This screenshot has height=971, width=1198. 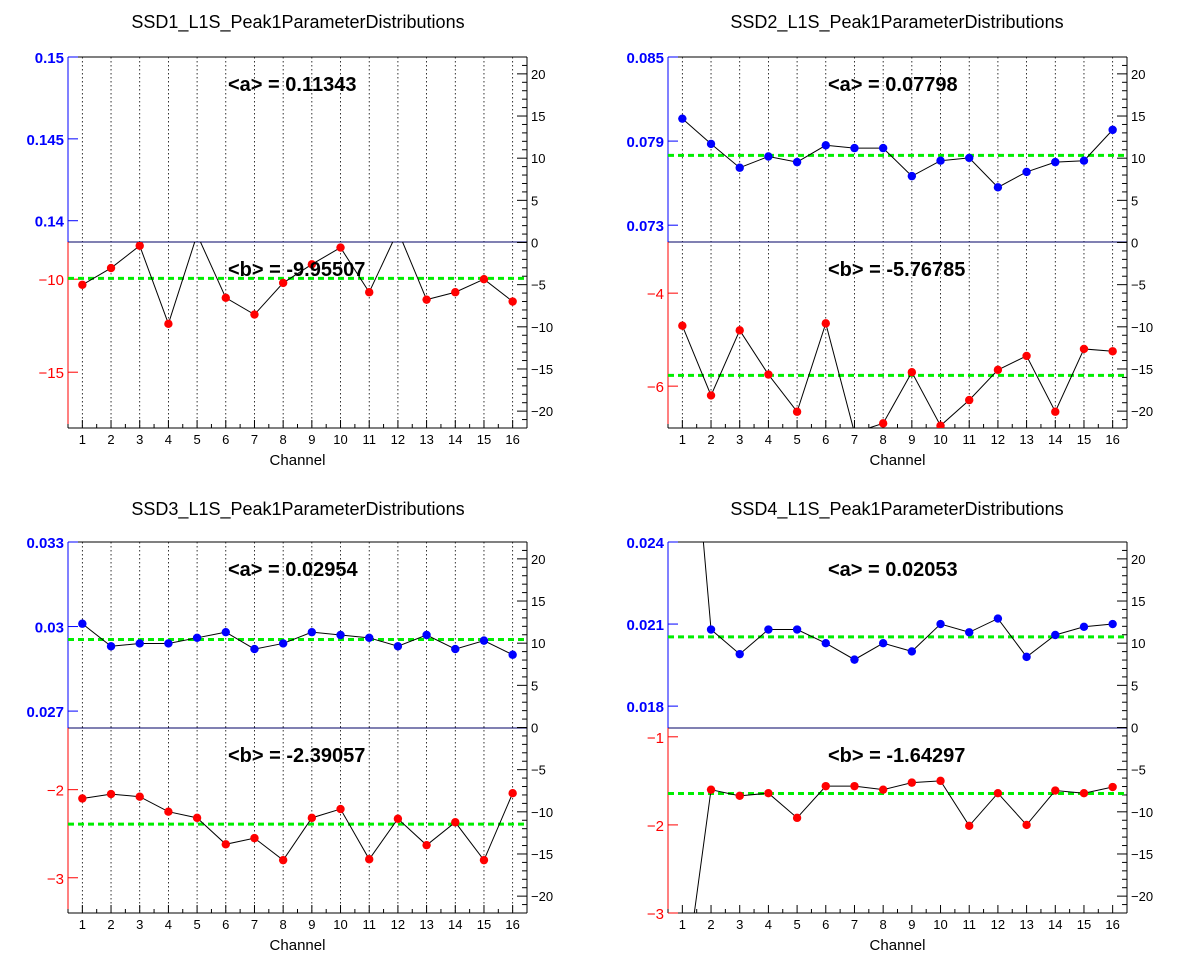 I want to click on right-tick-label: 20, so click(x=1138, y=559).